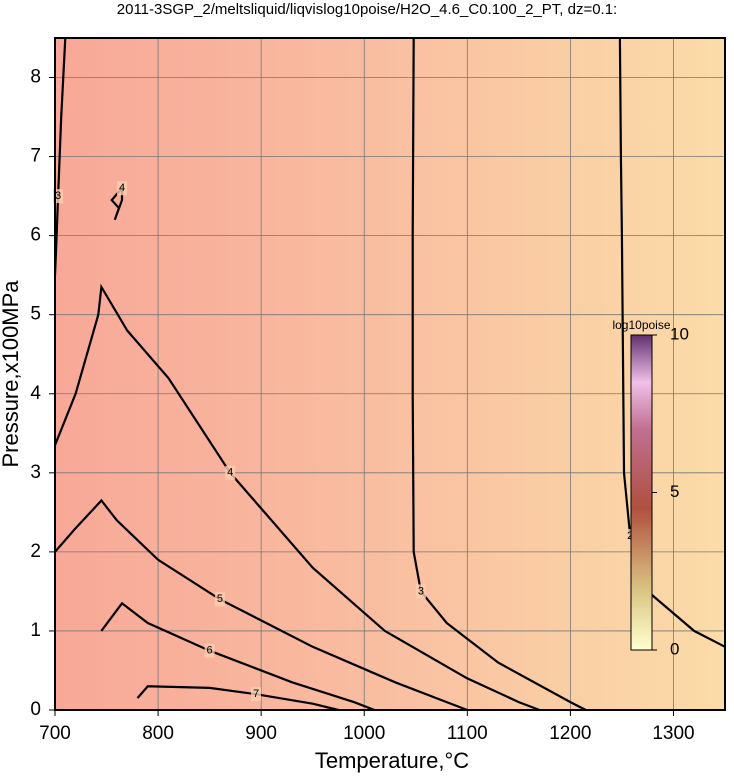 Image resolution: width=734 pixels, height=776 pixels. I want to click on y-tick-label: 8, so click(35, 77).